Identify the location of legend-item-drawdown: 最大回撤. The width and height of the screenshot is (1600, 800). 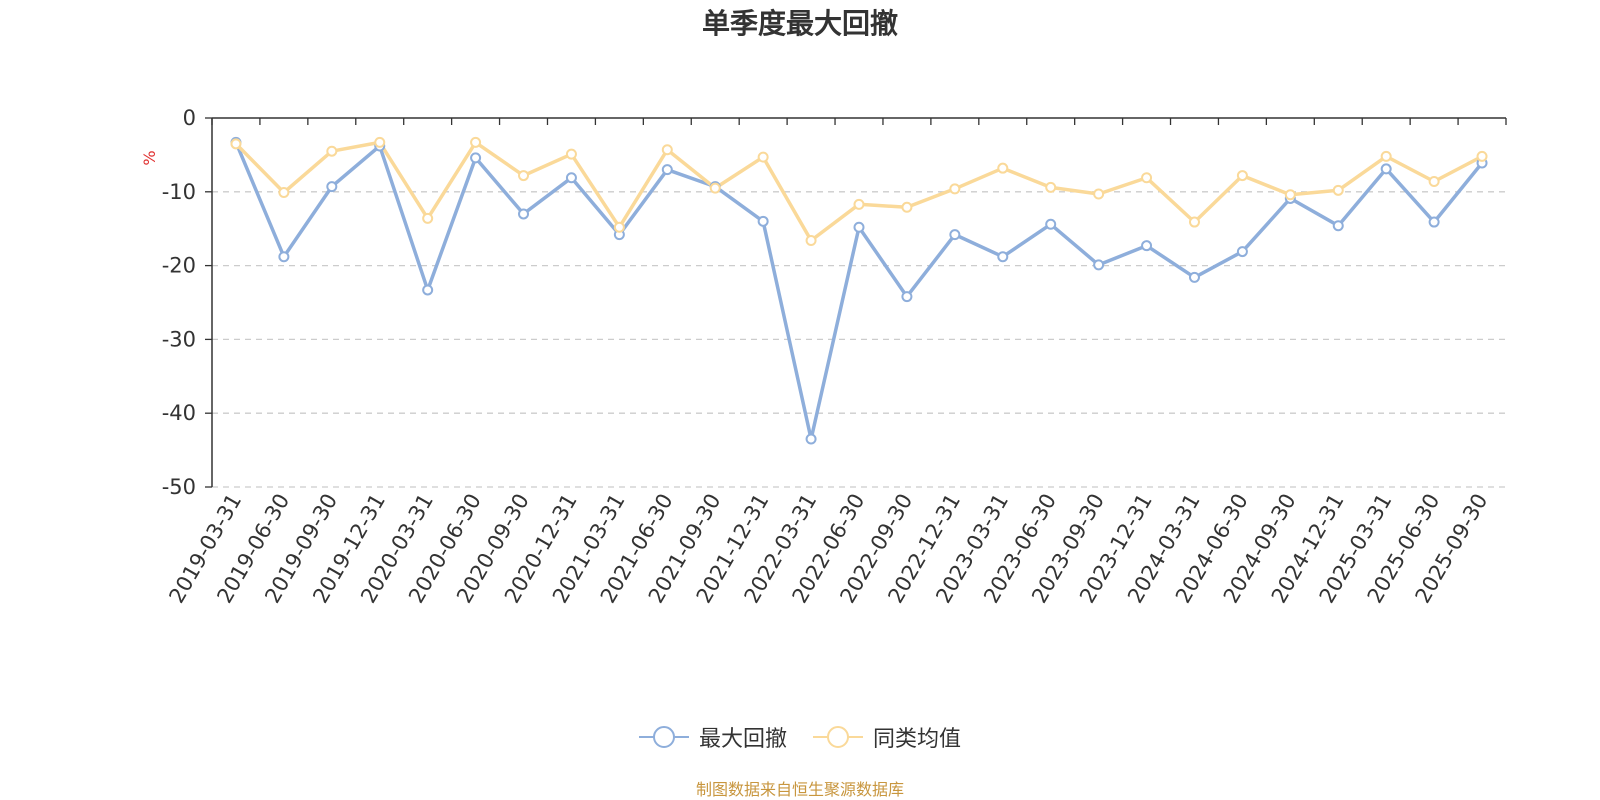
(712, 737).